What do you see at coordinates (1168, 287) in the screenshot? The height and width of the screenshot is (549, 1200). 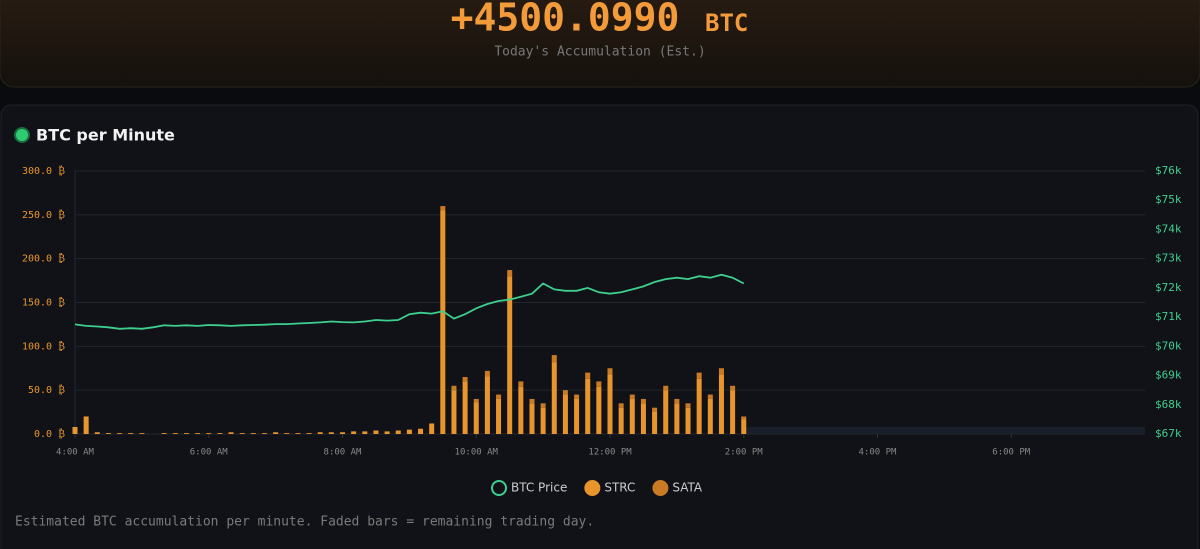 I see `y2-tick-label: $72k` at bounding box center [1168, 287].